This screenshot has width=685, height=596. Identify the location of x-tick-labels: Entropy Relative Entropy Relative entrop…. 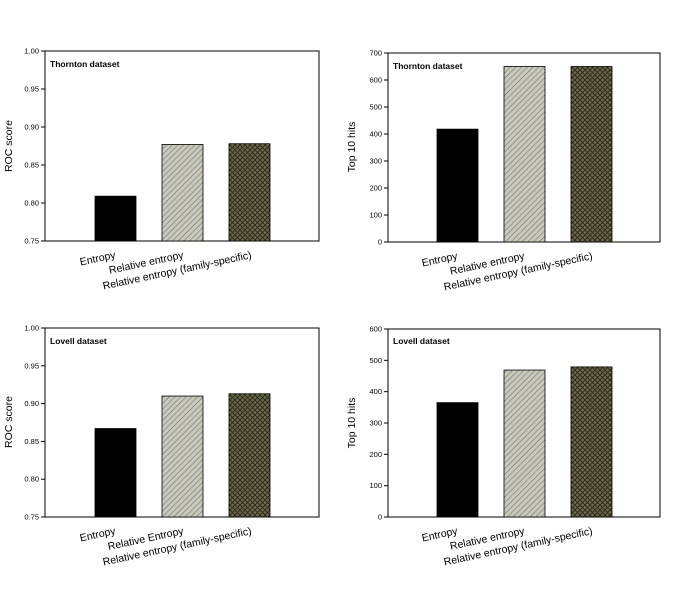
(166, 546).